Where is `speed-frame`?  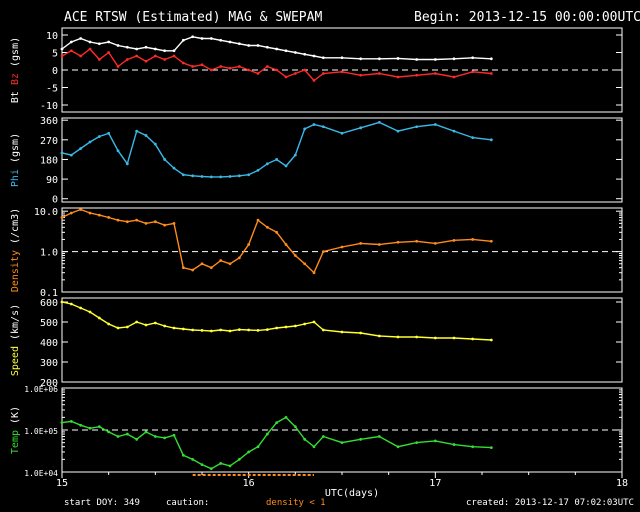
speed-frame is located at coordinates (342, 340).